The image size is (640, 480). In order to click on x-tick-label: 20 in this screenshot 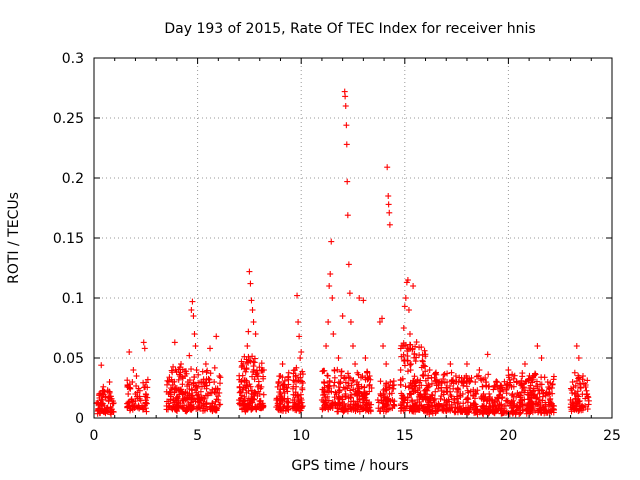, I will do `click(508, 436)`.